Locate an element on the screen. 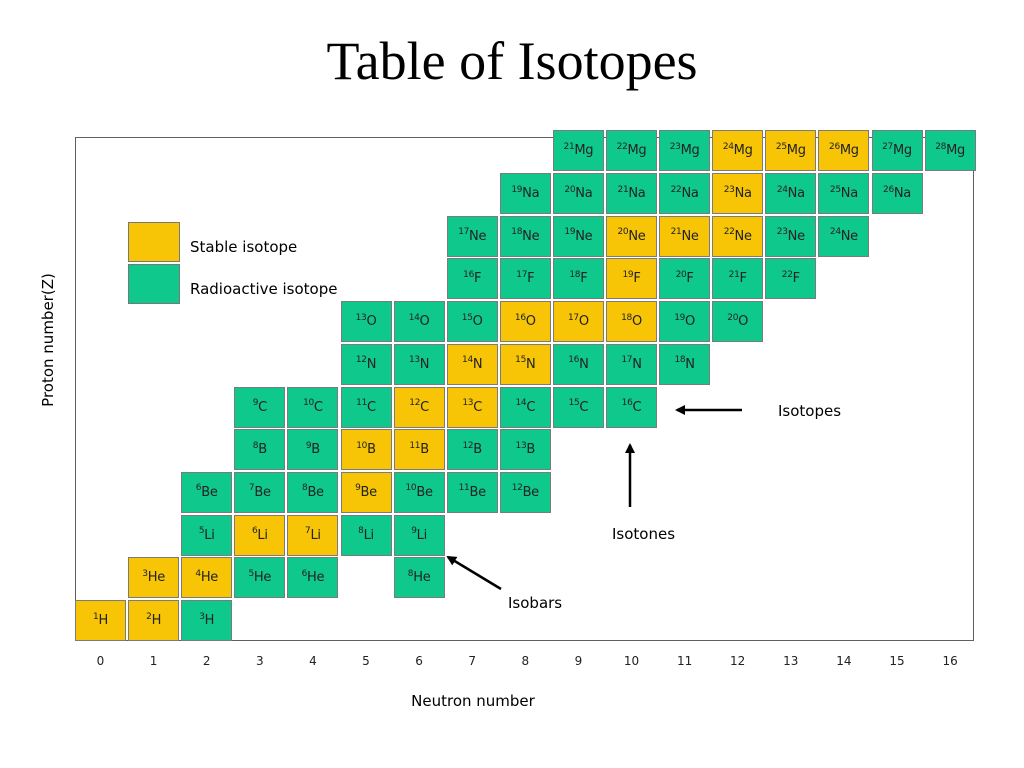  legend-swatch-stable is located at coordinates (154, 242).